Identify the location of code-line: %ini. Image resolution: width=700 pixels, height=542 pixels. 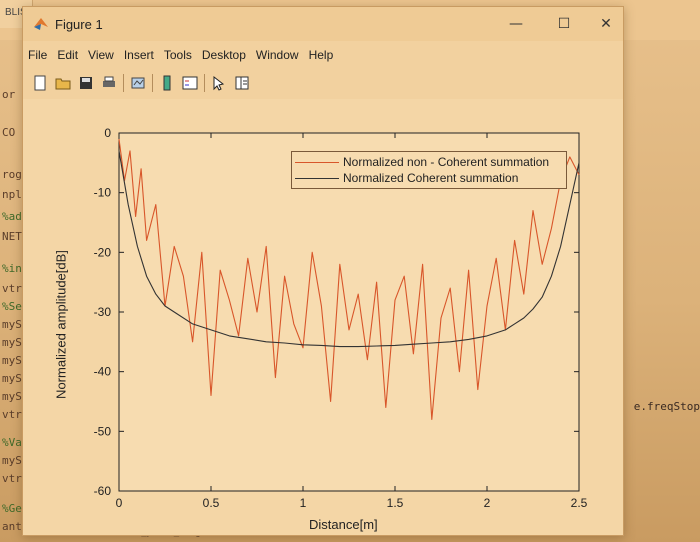
(15, 268).